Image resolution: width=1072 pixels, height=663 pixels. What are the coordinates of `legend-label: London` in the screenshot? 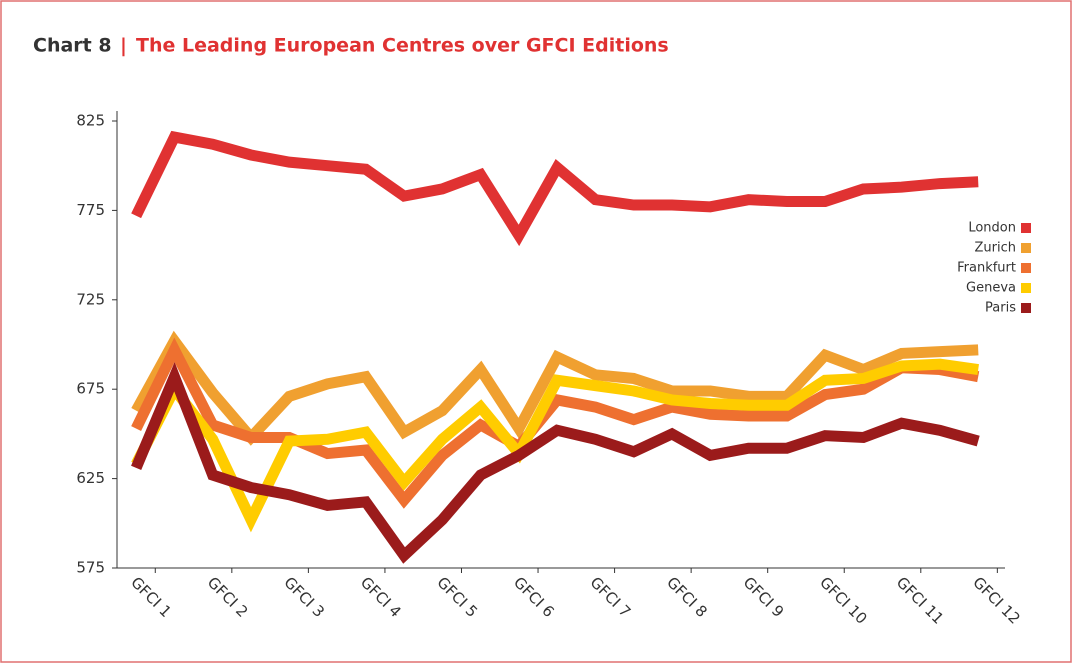 It's located at (992, 228).